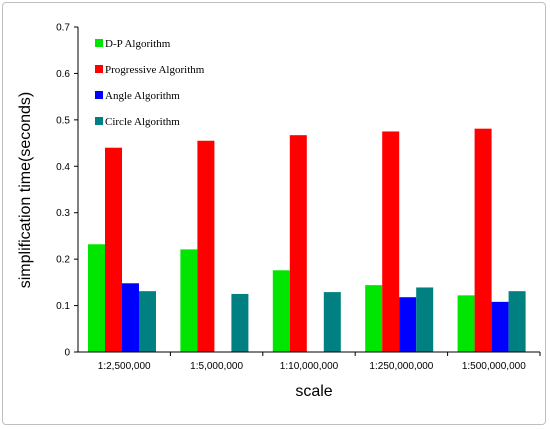 This screenshot has width=550, height=429. What do you see at coordinates (63, 306) in the screenshot?
I see `y-tick-label: 0.1` at bounding box center [63, 306].